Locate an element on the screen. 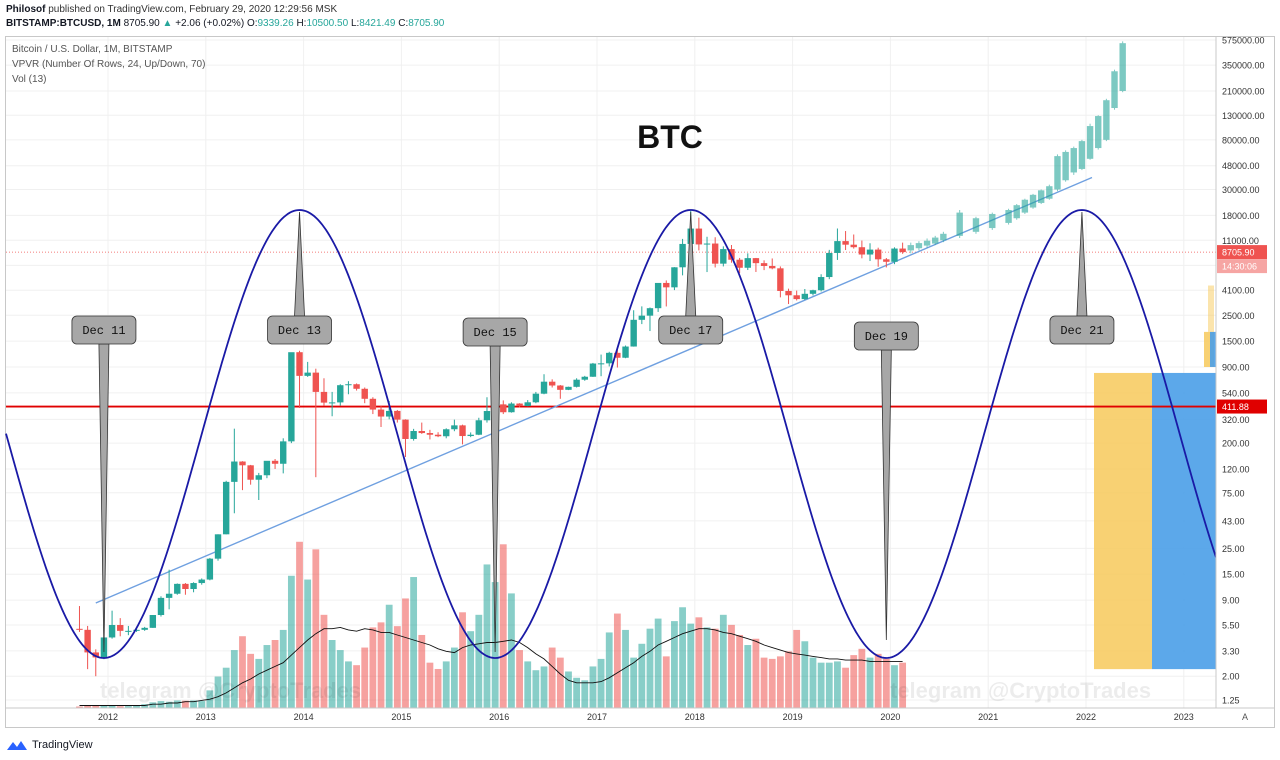 The height and width of the screenshot is (760, 1280). callout-dec-11: Dec 11 is located at coordinates (104, 484).